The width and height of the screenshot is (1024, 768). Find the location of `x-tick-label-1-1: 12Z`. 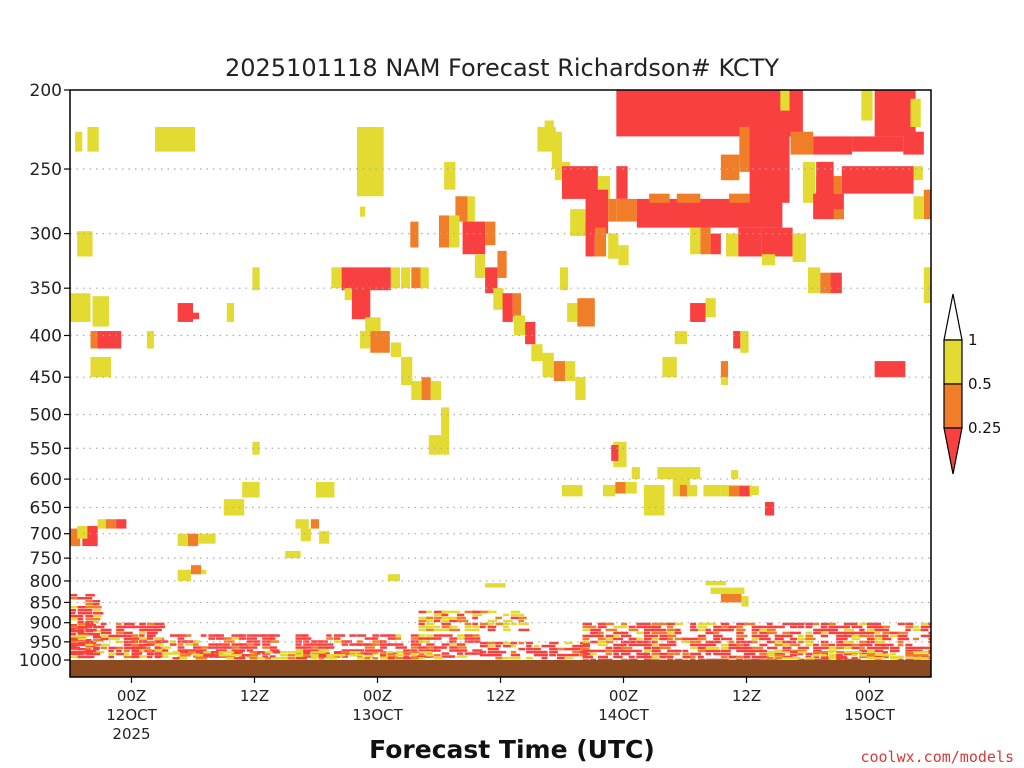

x-tick-label-1-1: 12Z is located at coordinates (254, 696).